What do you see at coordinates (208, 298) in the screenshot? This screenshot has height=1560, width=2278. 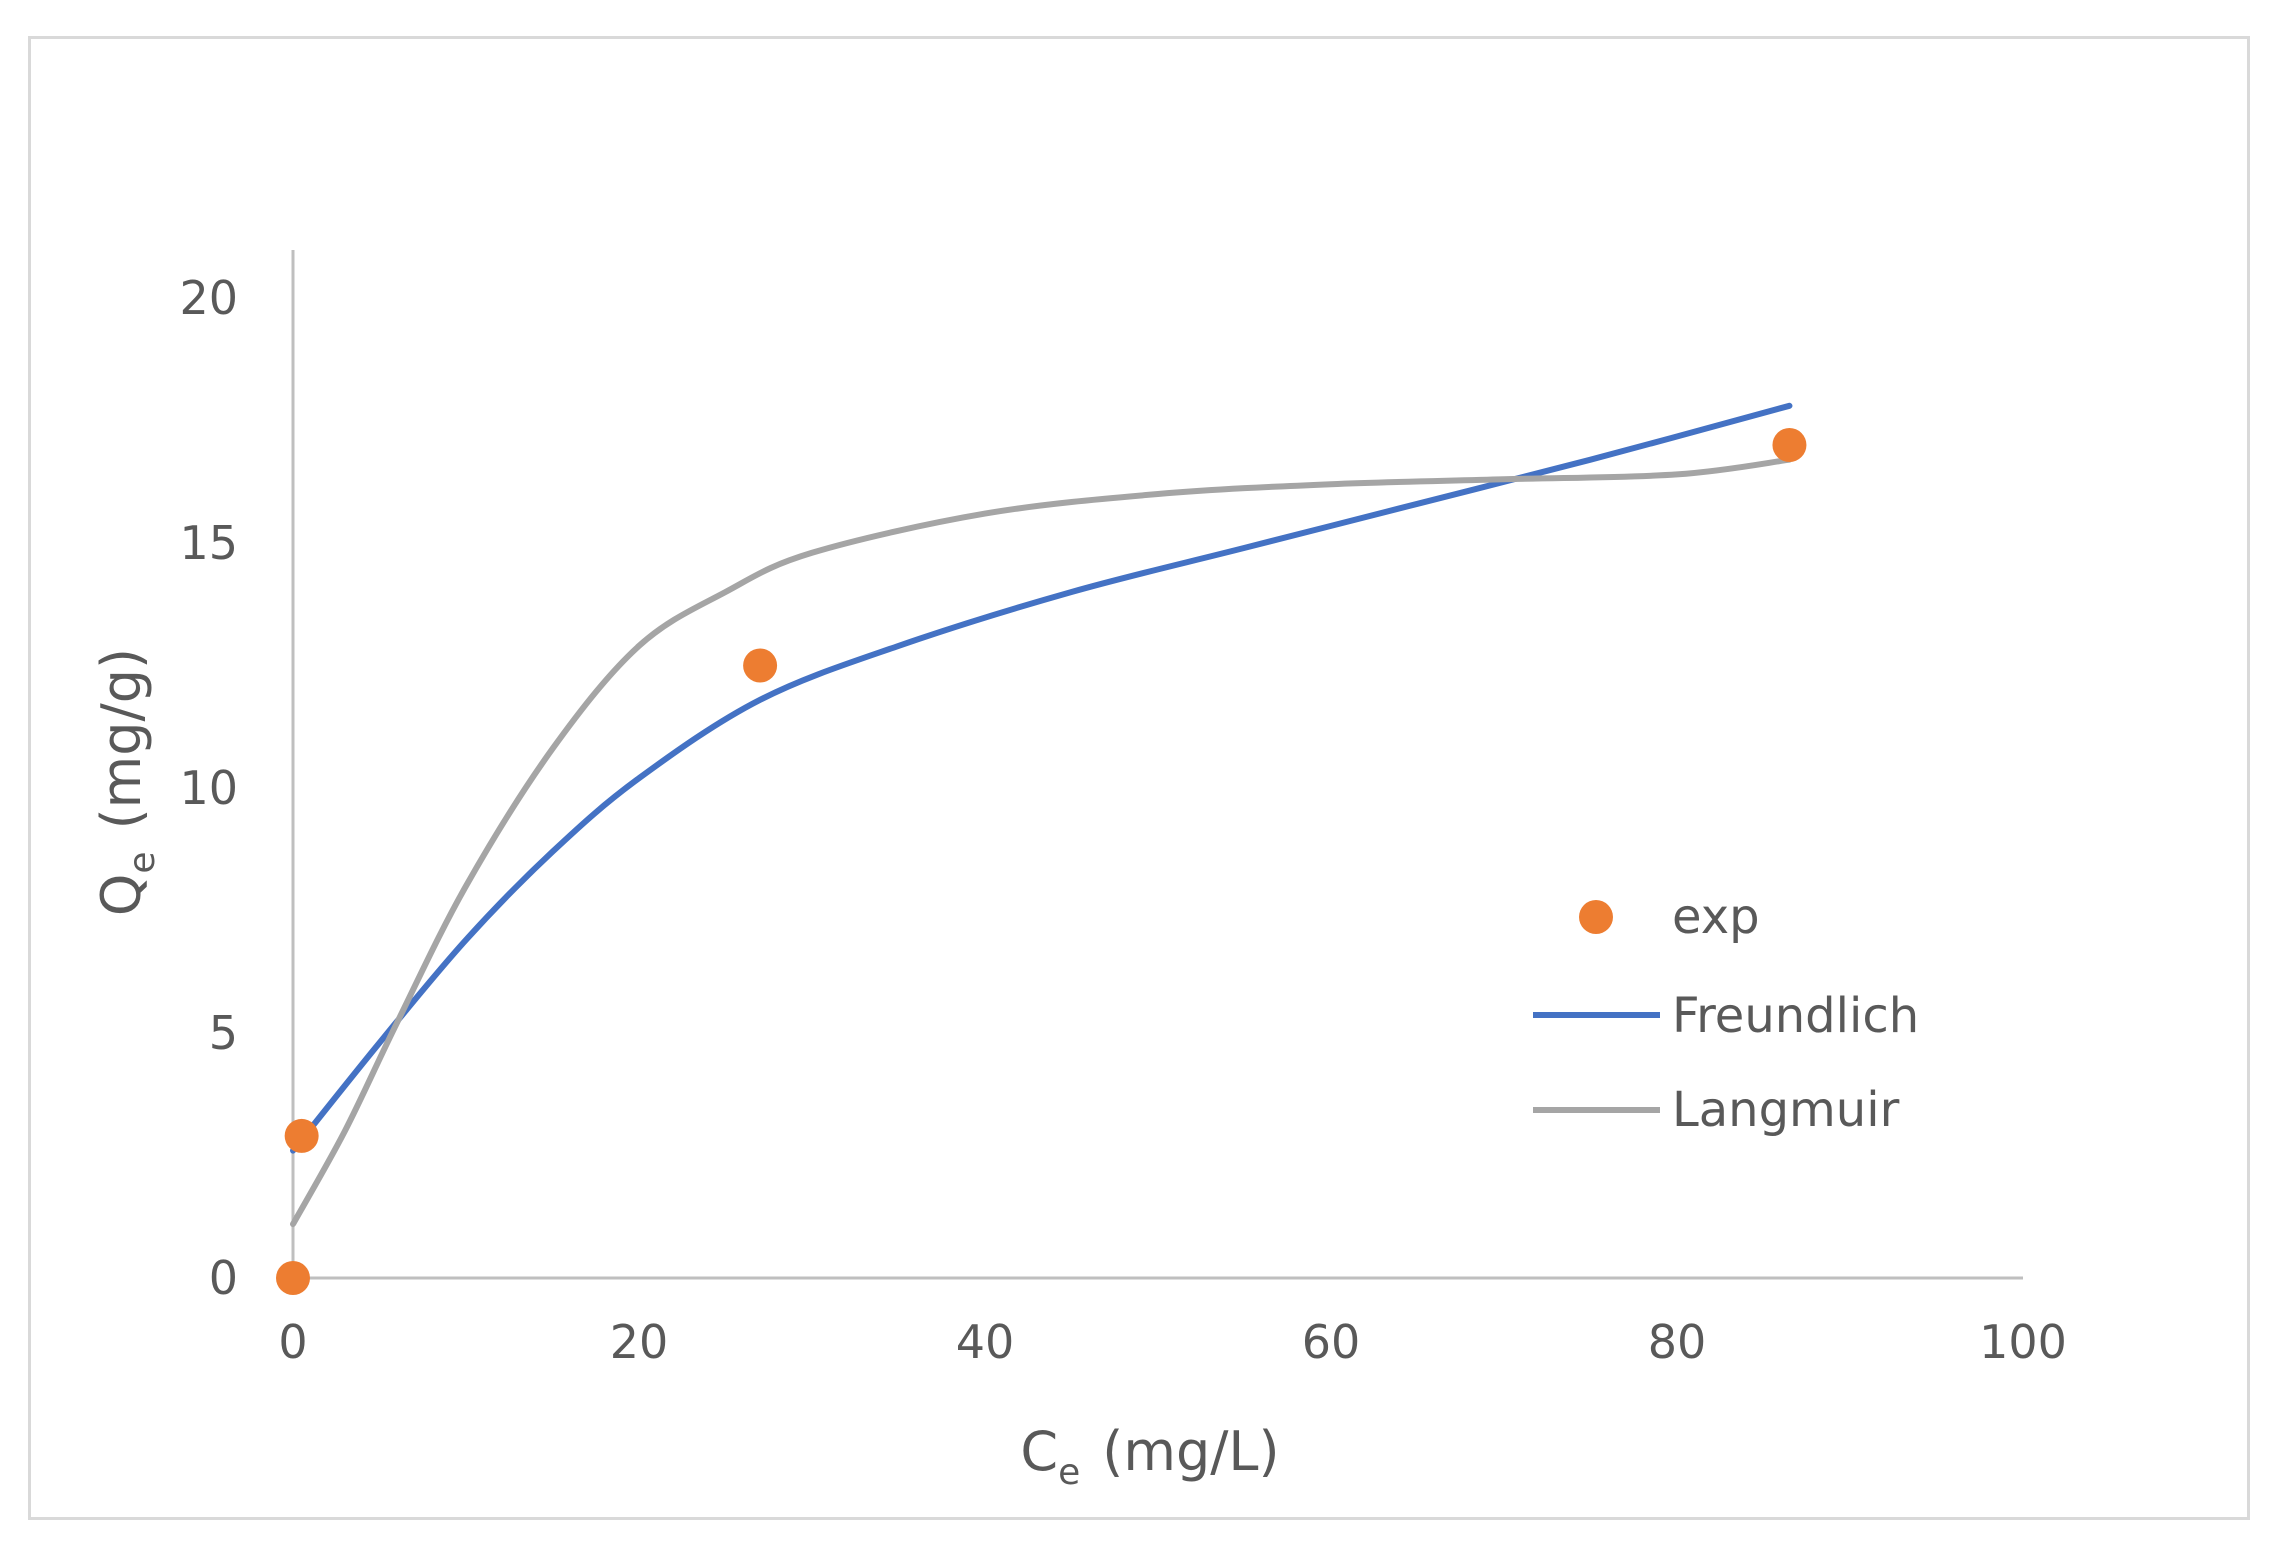 I see `y-tick-label: 20` at bounding box center [208, 298].